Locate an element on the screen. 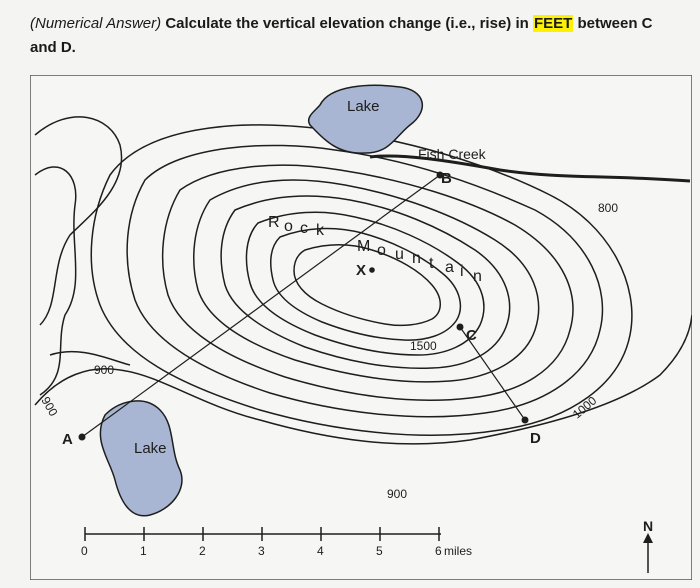 This screenshot has height=588, width=700. scale-label: 1 is located at coordinates (143, 551).